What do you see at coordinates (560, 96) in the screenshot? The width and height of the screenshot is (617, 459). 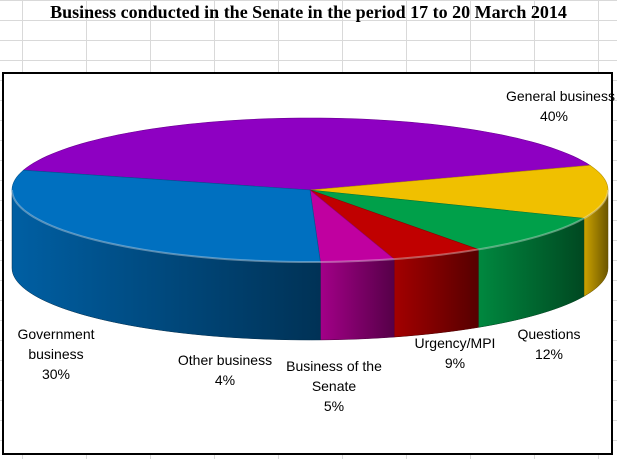 I see `label-general-business-name: General business` at bounding box center [560, 96].